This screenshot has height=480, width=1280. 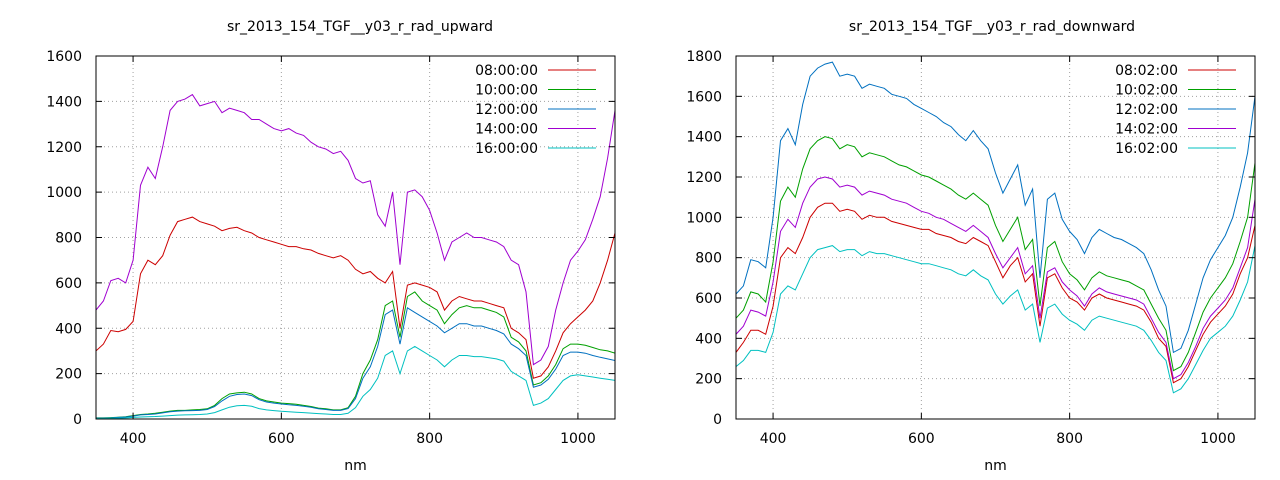 What do you see at coordinates (360, 27) in the screenshot?
I see `chart-title: sr_2013_154_TGF__y03_r_rad_upward` at bounding box center [360, 27].